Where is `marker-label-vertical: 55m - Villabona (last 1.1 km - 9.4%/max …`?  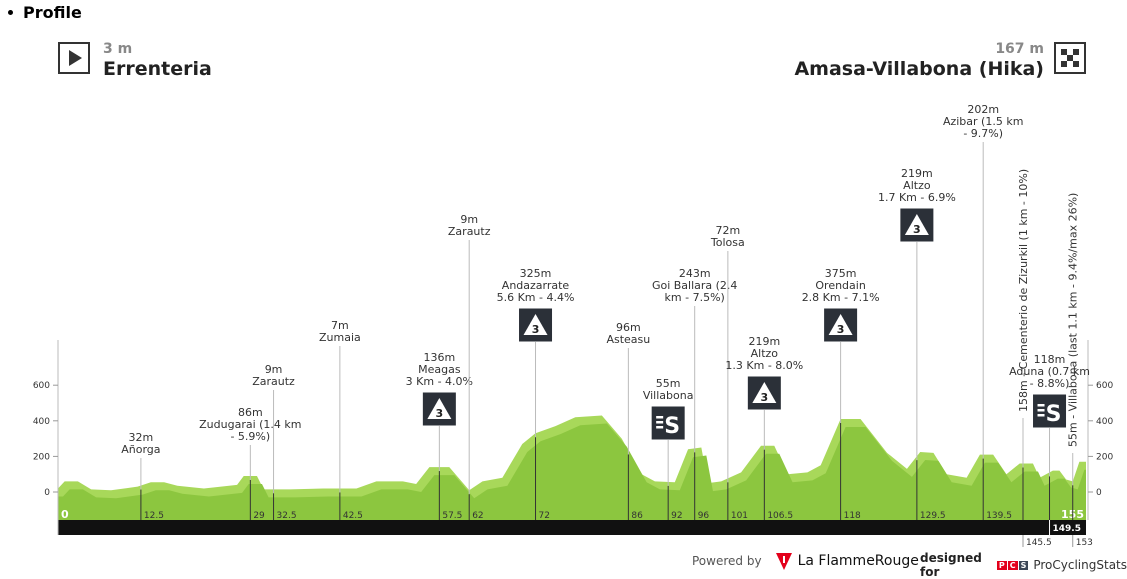
marker-label-vertical: 55m - Villabona (last 1.1 km - 9.4%/max … is located at coordinates (1073, 320).